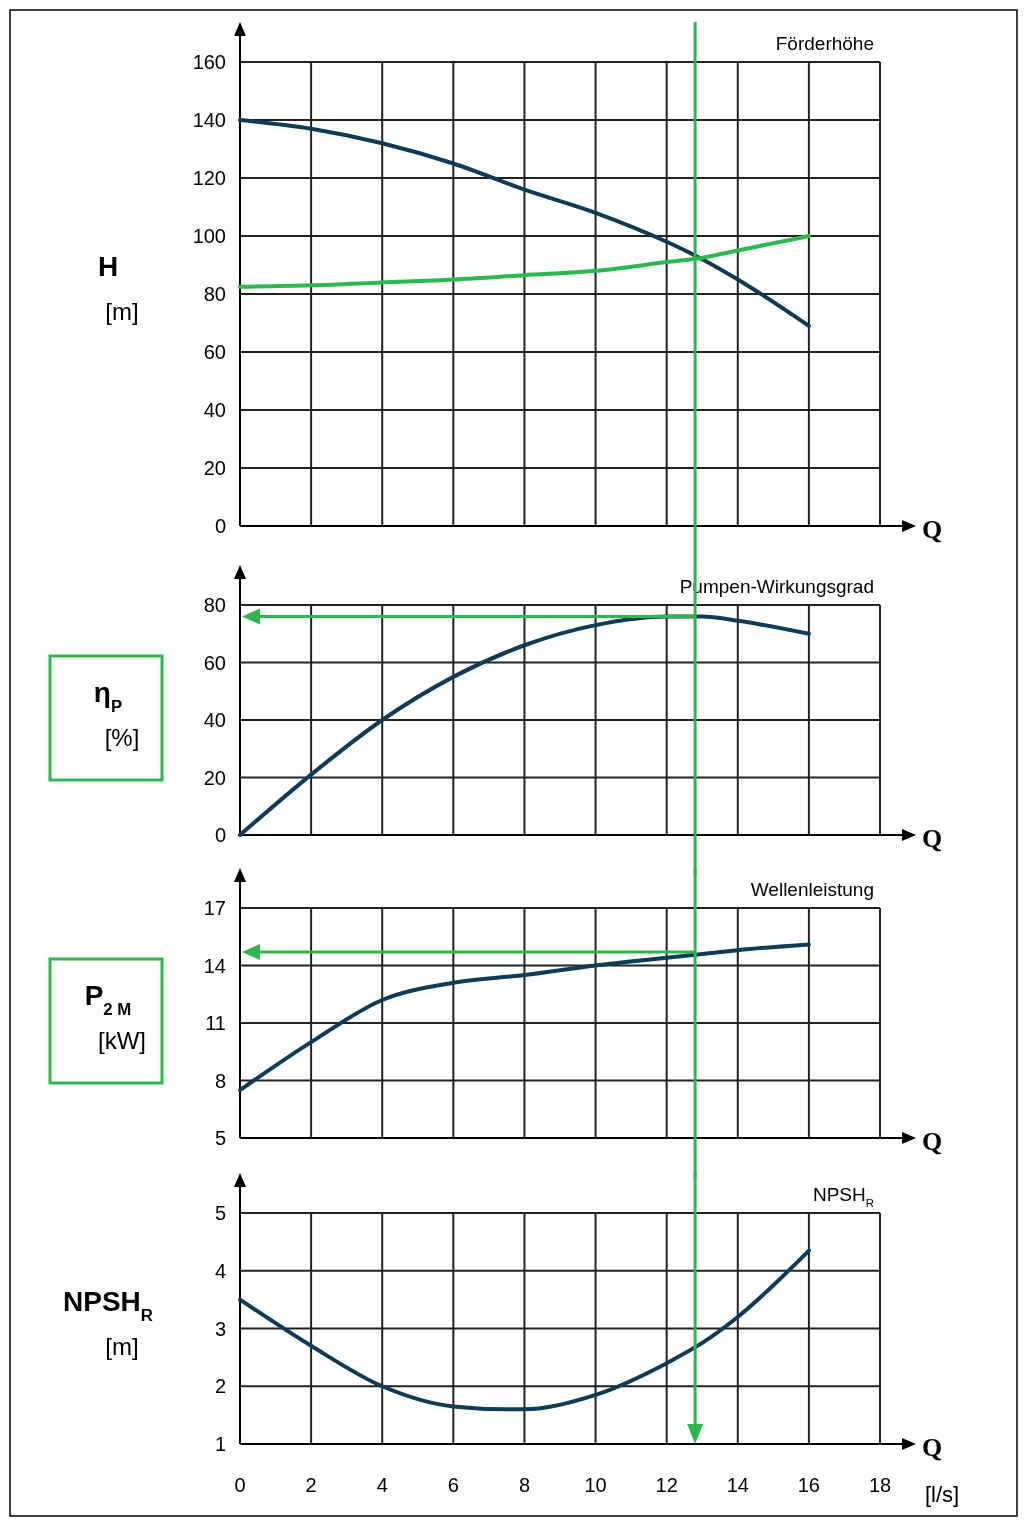 This screenshot has width=1027, height=1526. I want to click on x-tick-label: 0, so click(240, 1485).